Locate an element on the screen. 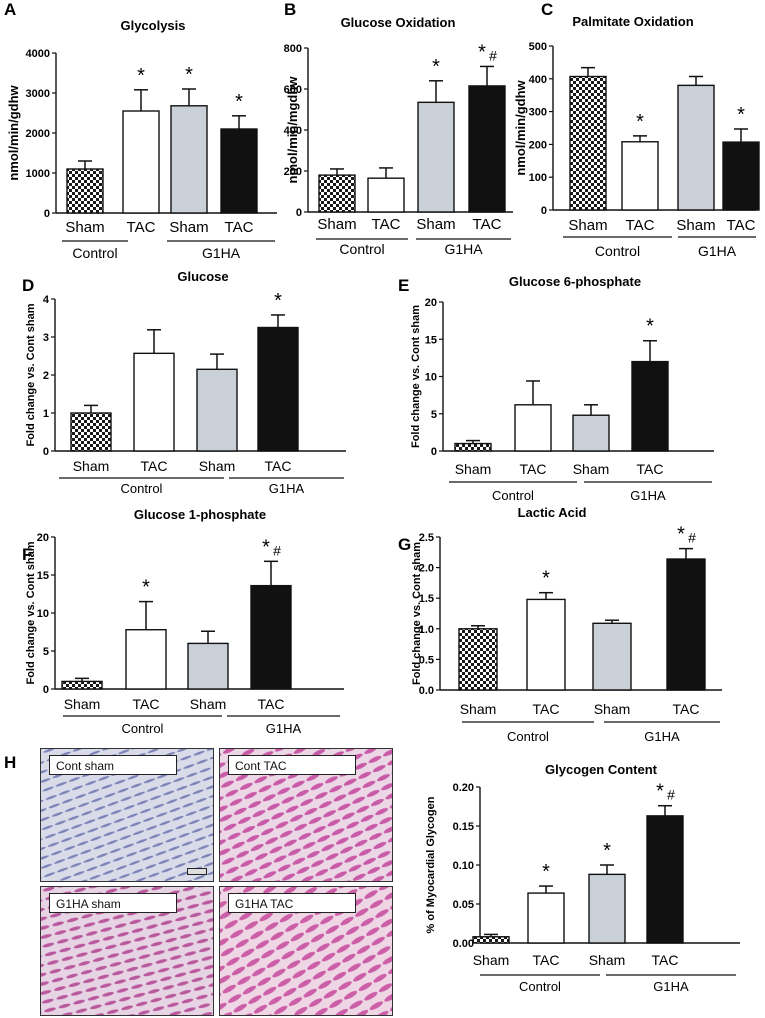  y-axis-label: nmol/min/mgdhw is located at coordinates (292, 130).